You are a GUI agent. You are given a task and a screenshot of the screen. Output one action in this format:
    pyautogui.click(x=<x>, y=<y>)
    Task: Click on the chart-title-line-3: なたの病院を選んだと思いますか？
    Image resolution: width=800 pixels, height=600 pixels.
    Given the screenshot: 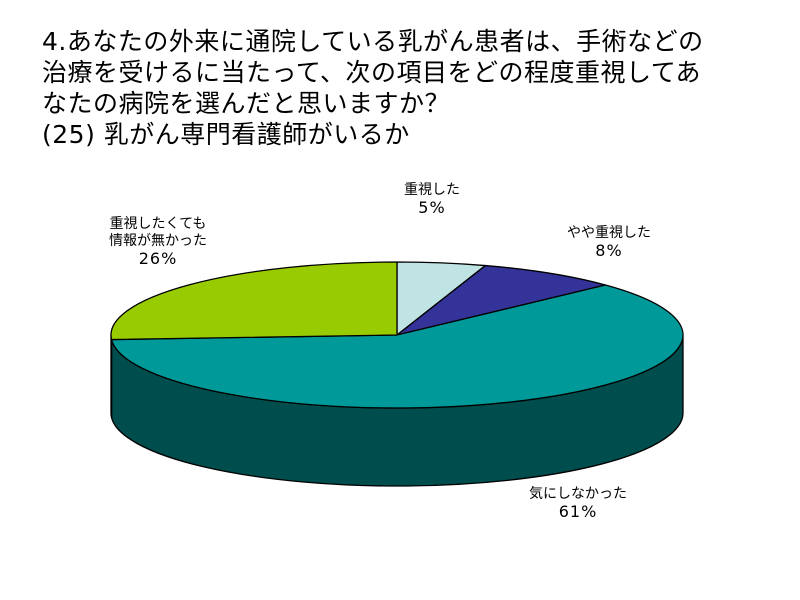 What is the action you would take?
    pyautogui.click(x=246, y=103)
    